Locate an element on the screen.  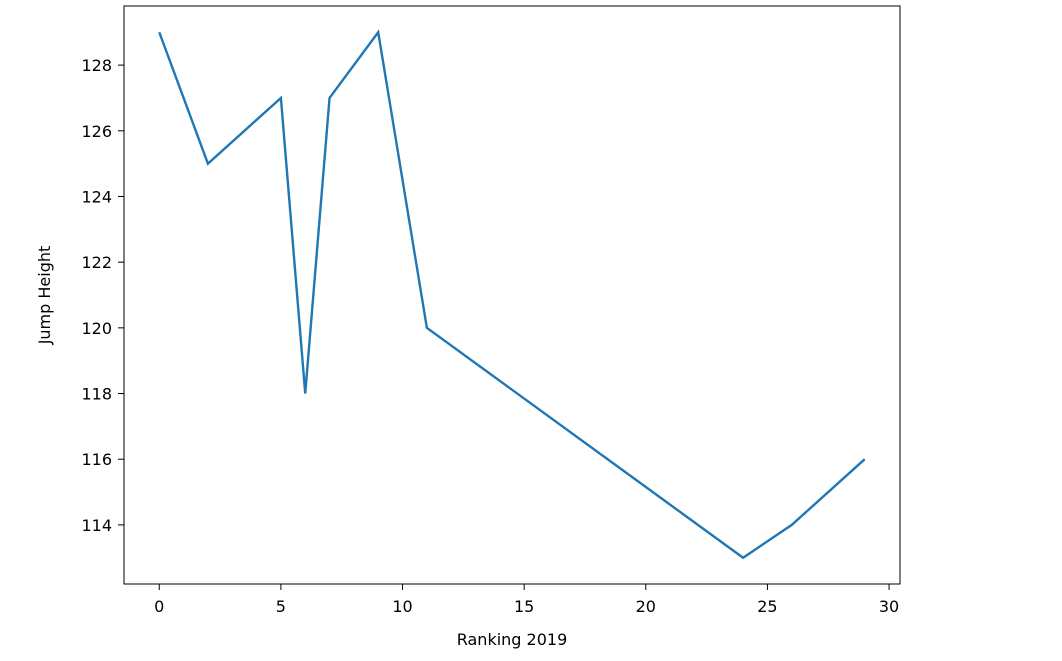
y-tick-label: 122 is located at coordinates (96, 262).